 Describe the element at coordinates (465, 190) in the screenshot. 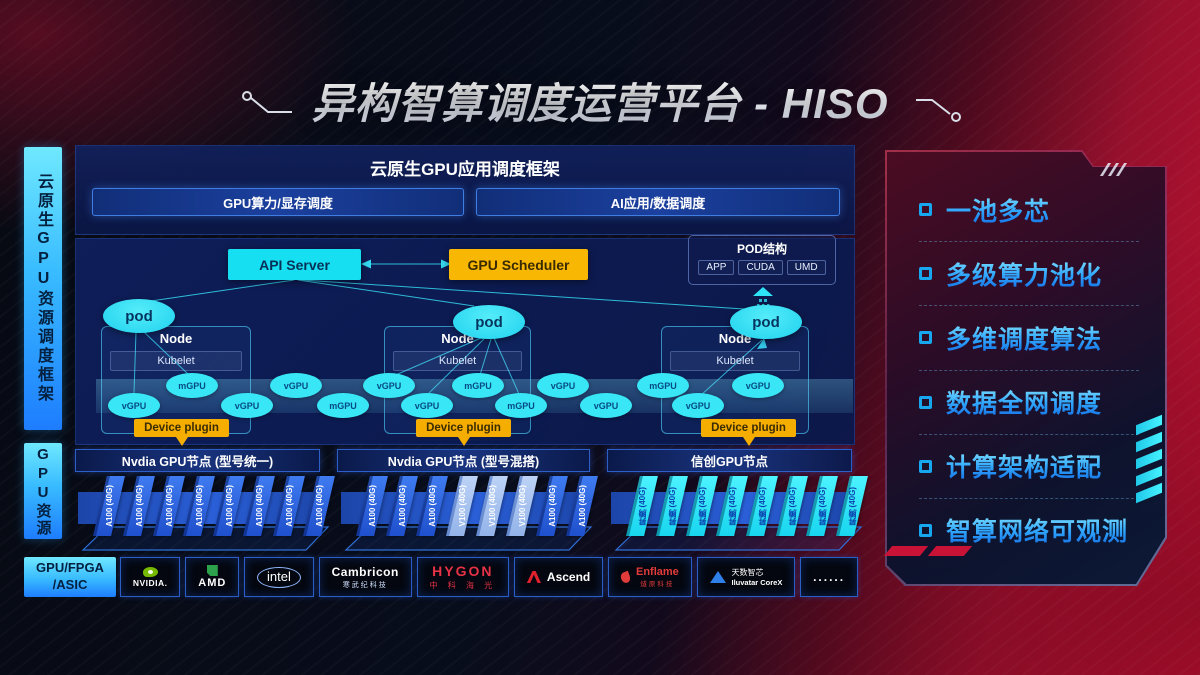

I see `app-scheduling-panel: 云原生GPU应用调度框架 GPU算力/显存调度 AI应用/数据调度` at that location.